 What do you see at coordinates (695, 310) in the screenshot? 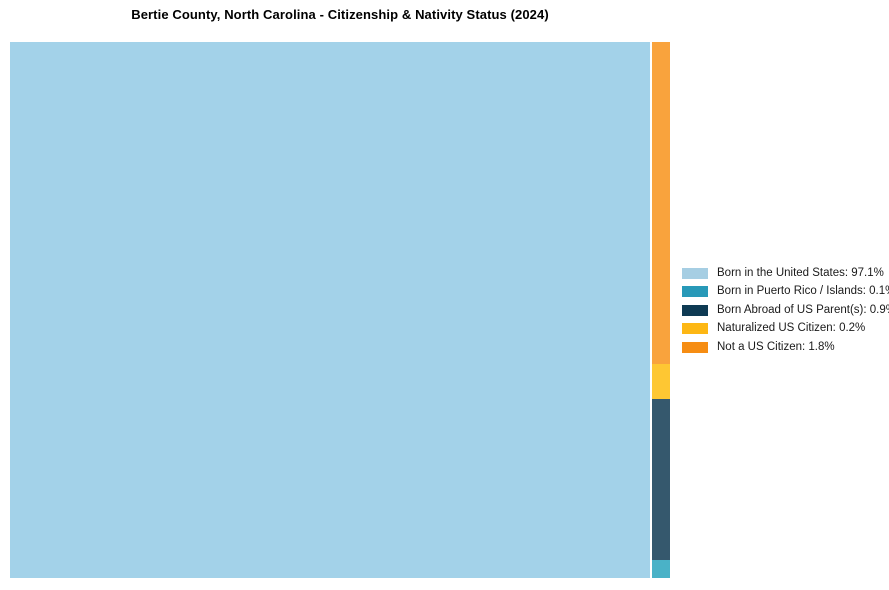
I see `legend-swatch-born_abroad` at bounding box center [695, 310].